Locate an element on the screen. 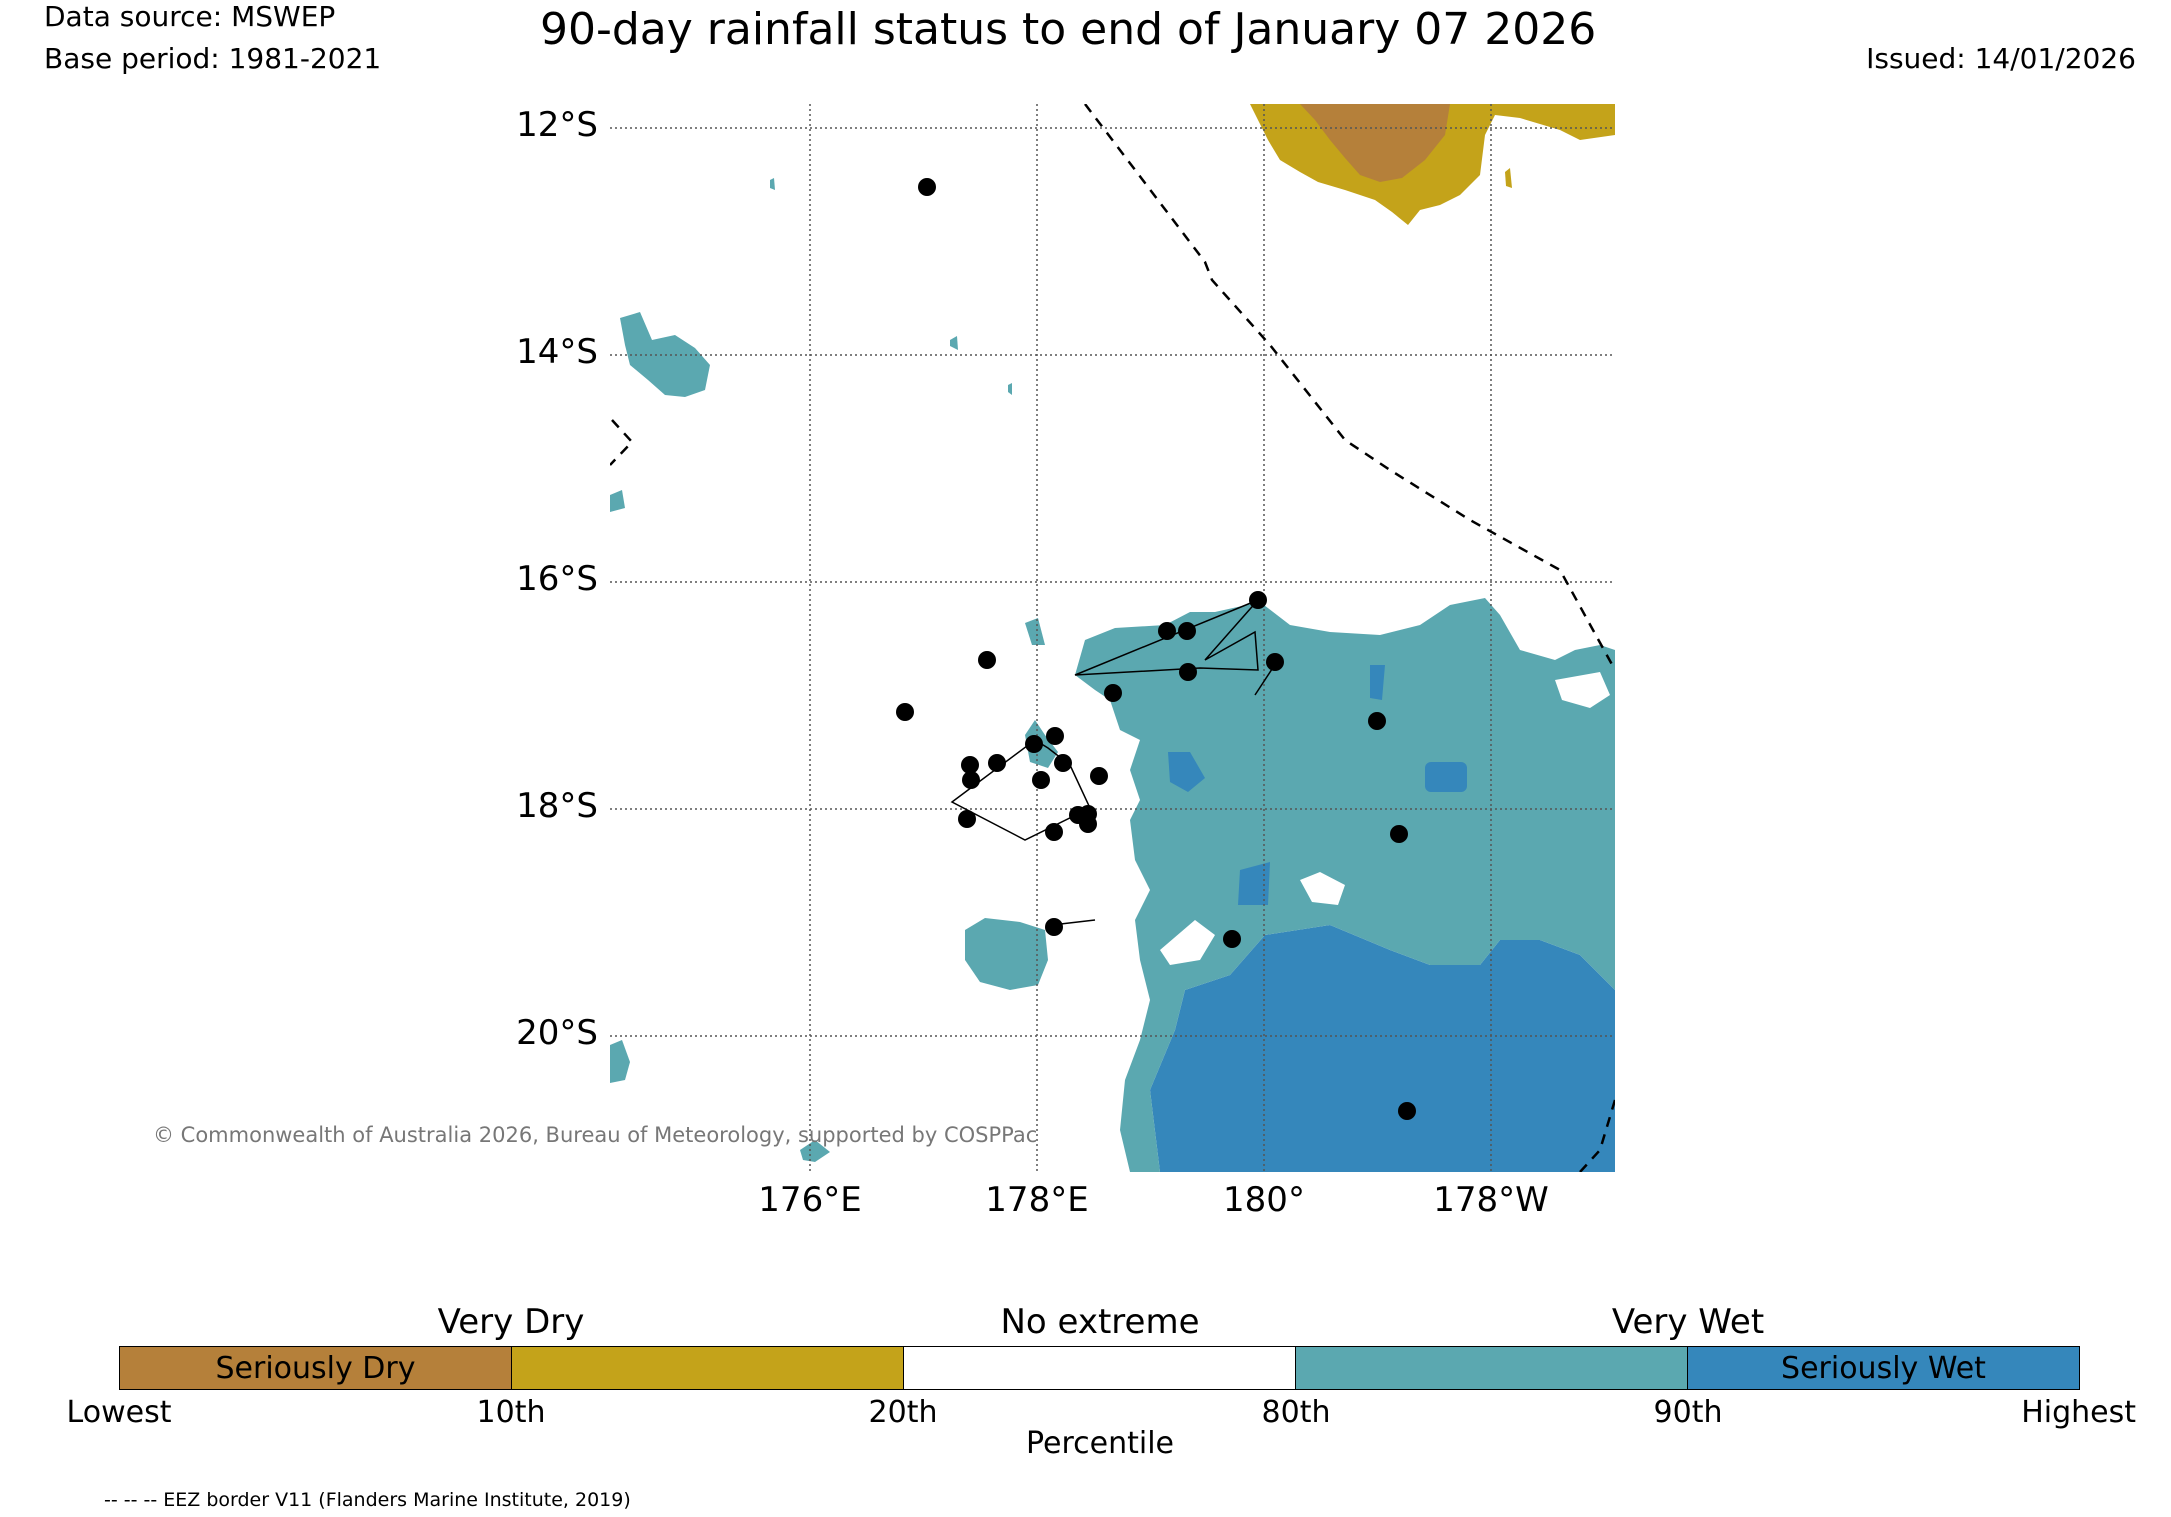  colorbar-tick-10th: 10th is located at coordinates (511, 1412).